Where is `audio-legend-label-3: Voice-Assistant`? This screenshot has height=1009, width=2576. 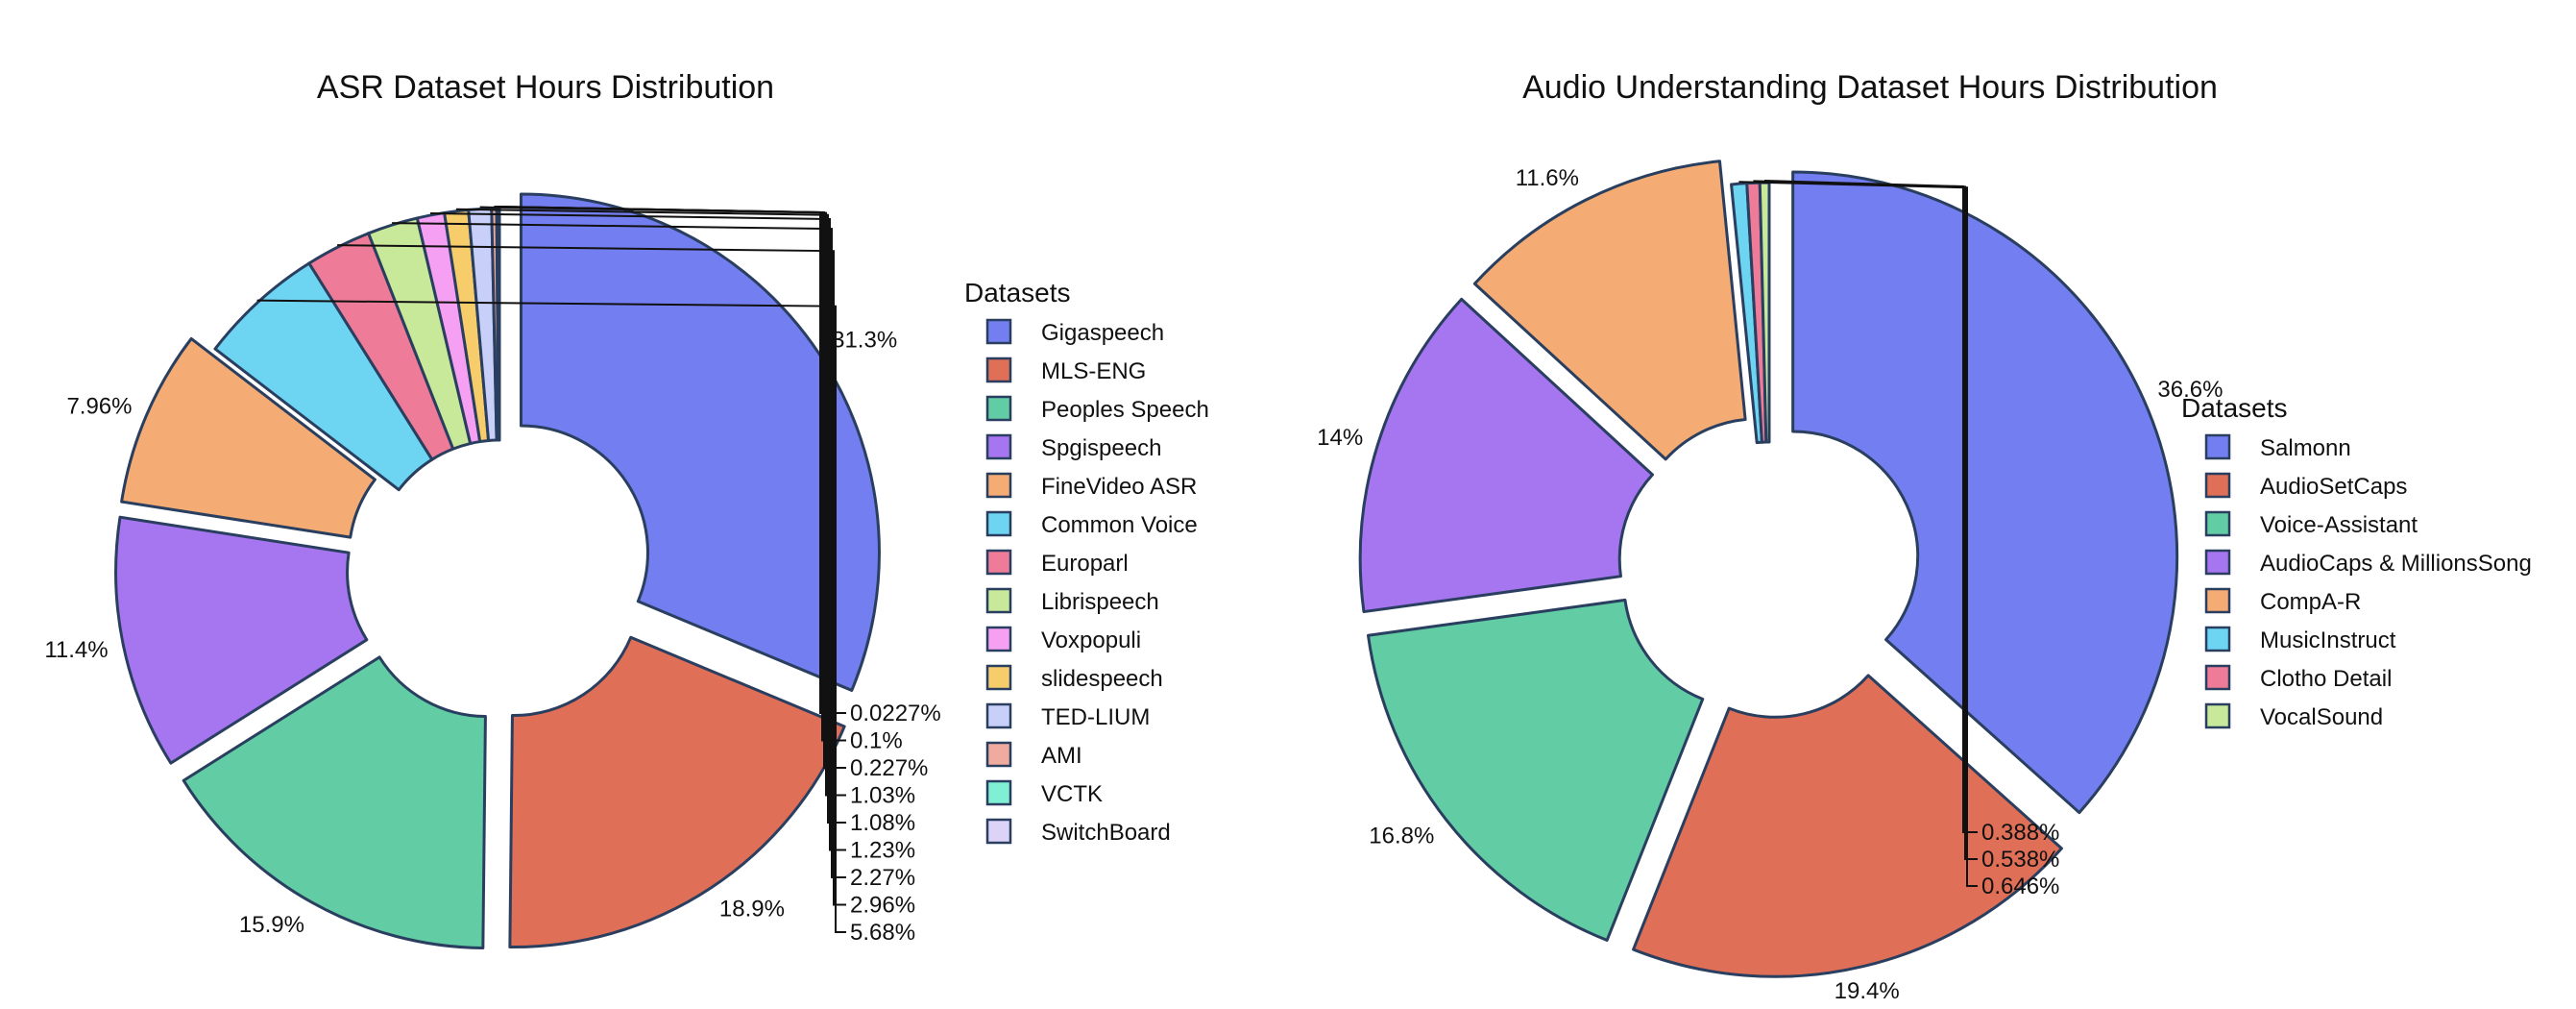 audio-legend-label-3: Voice-Assistant is located at coordinates (2339, 525).